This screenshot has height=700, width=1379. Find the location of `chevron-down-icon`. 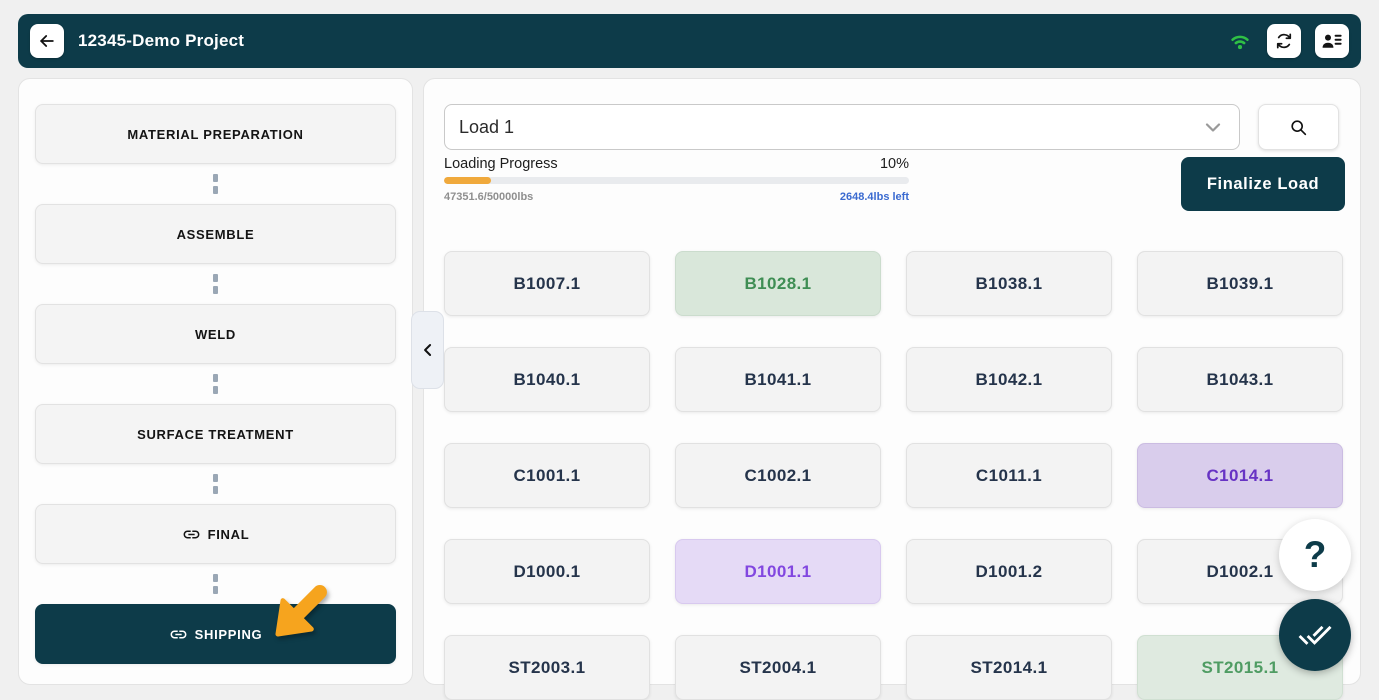

chevron-down-icon is located at coordinates (1213, 127).